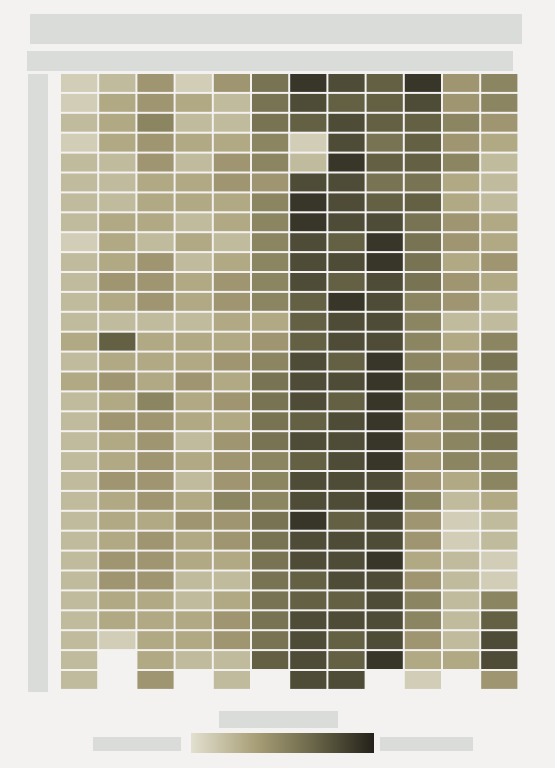  What do you see at coordinates (137, 744) in the screenshot?
I see `legend-min-label` at bounding box center [137, 744].